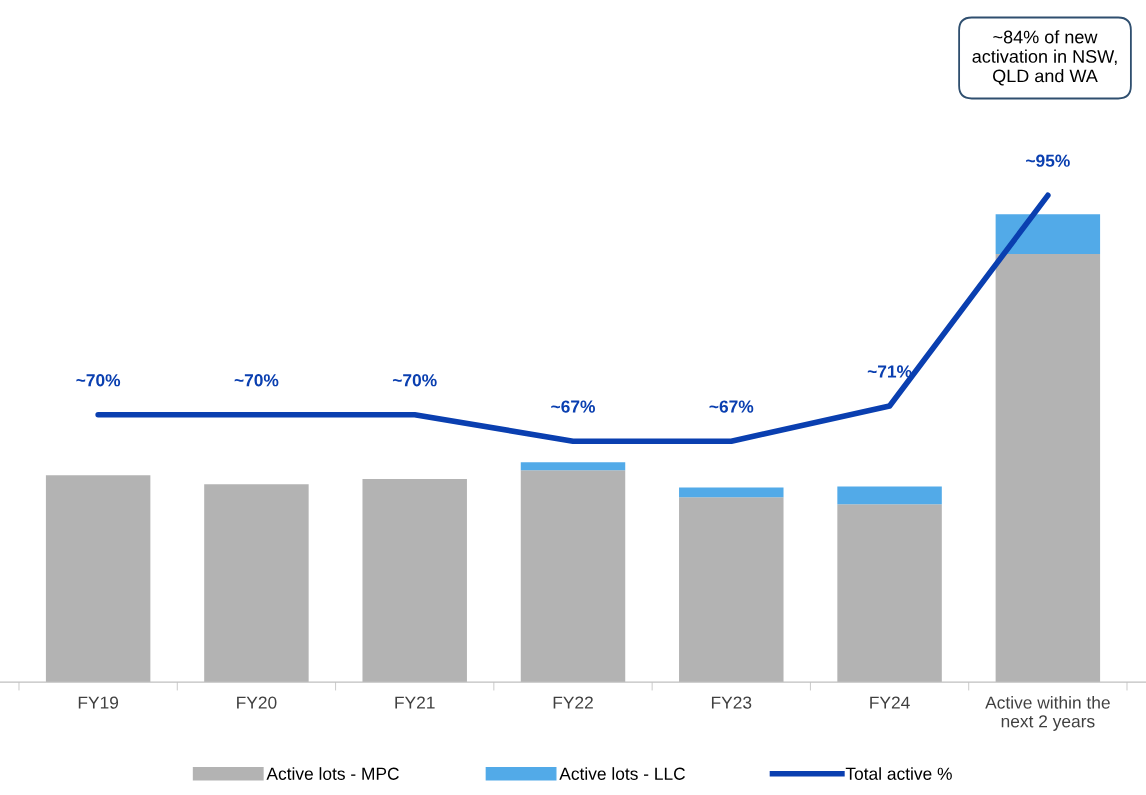  Describe the element at coordinates (332, 773) in the screenshot. I see `legend-label: Active lots - MPC` at that location.